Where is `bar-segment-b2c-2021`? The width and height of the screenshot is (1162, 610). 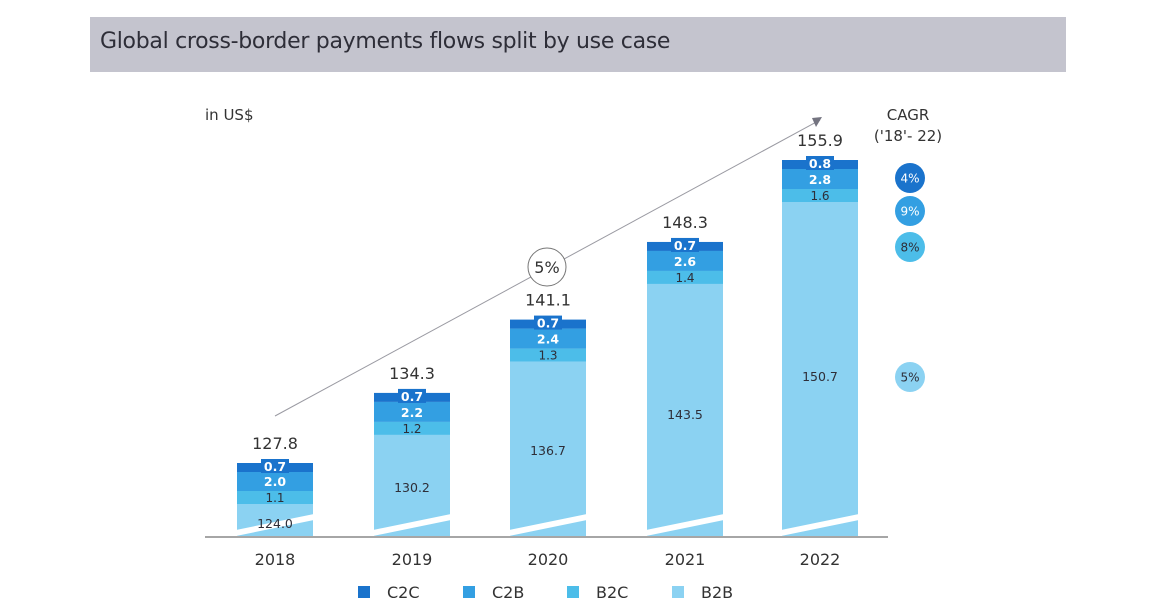 bar-segment-b2c-2021 is located at coordinates (685, 277).